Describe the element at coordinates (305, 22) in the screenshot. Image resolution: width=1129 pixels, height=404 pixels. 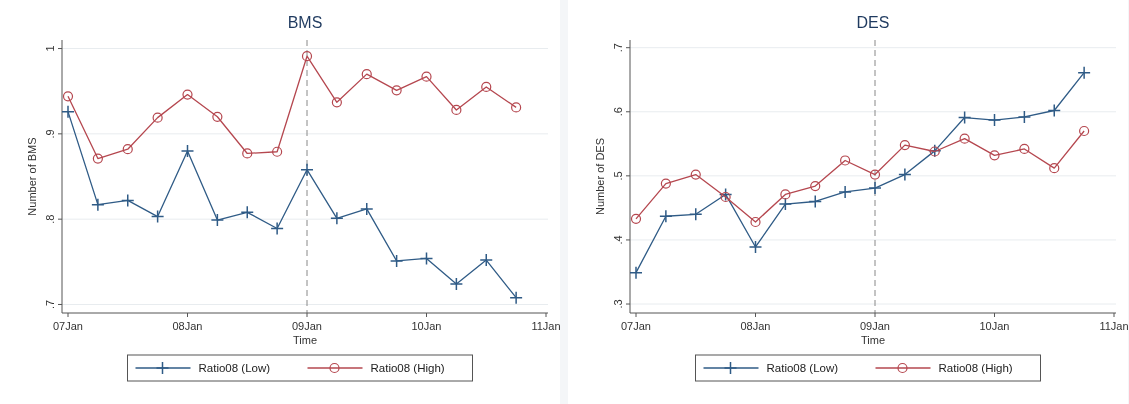
I see `chart-title: BMS` at that location.